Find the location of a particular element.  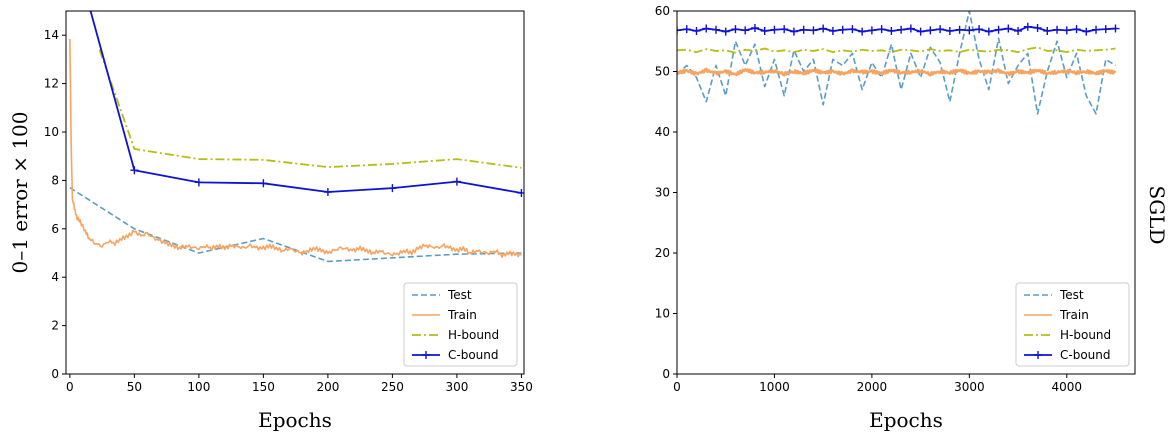

x-tick-label: 300 is located at coordinates (456, 387).